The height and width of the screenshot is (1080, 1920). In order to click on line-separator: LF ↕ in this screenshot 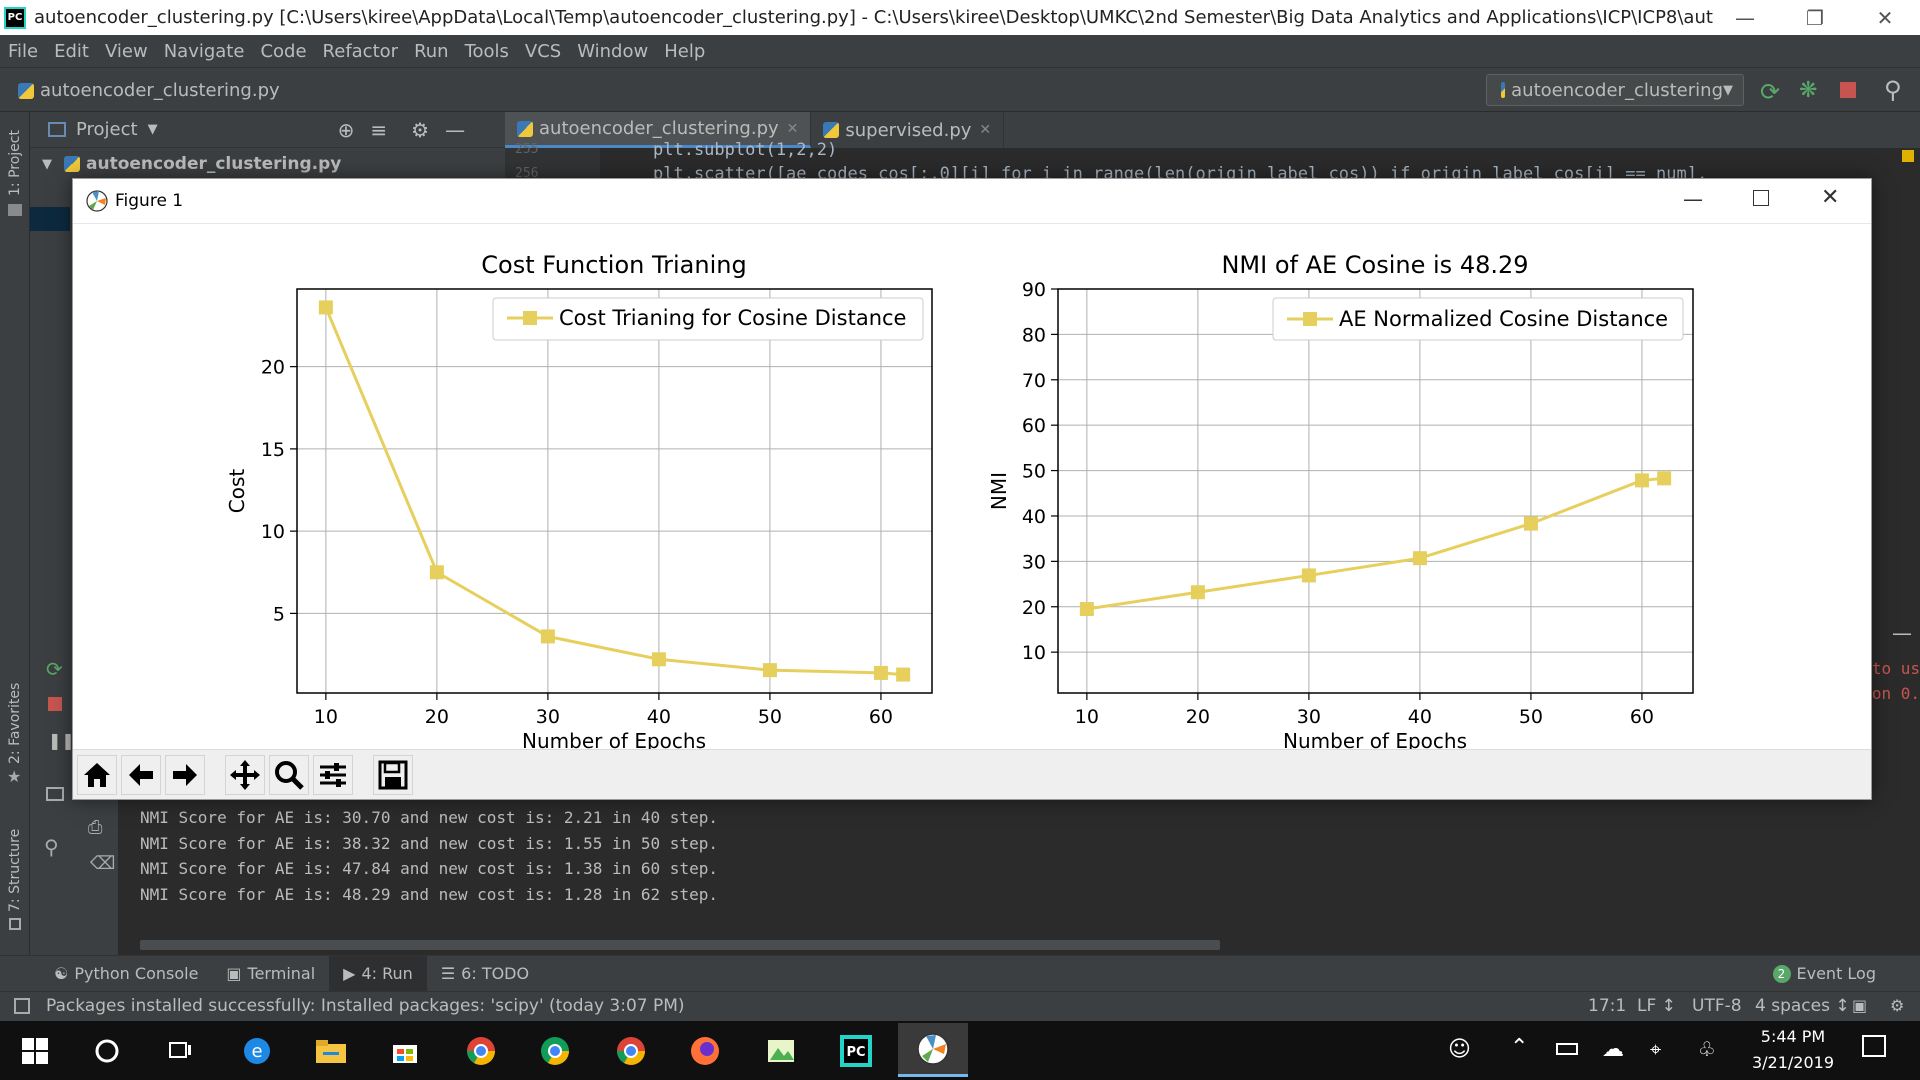, I will do `click(1656, 1006)`.